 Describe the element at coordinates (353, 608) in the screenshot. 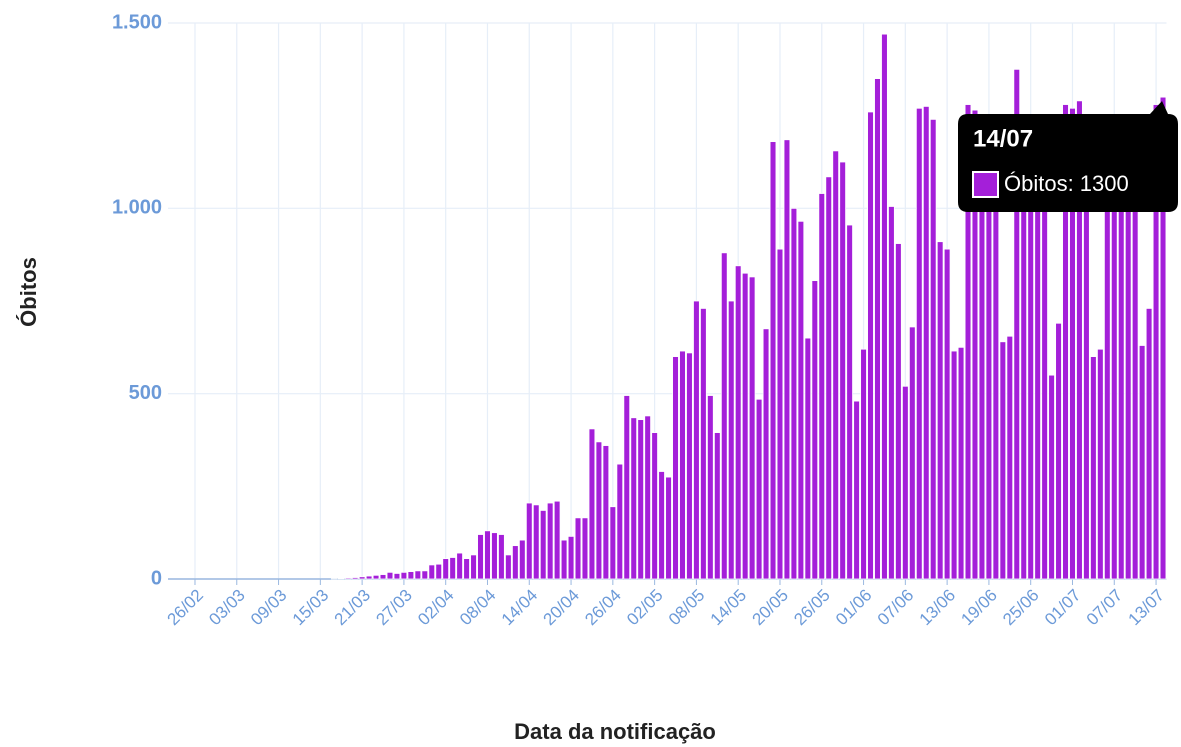

I see `x-tick-label: 21/03` at that location.